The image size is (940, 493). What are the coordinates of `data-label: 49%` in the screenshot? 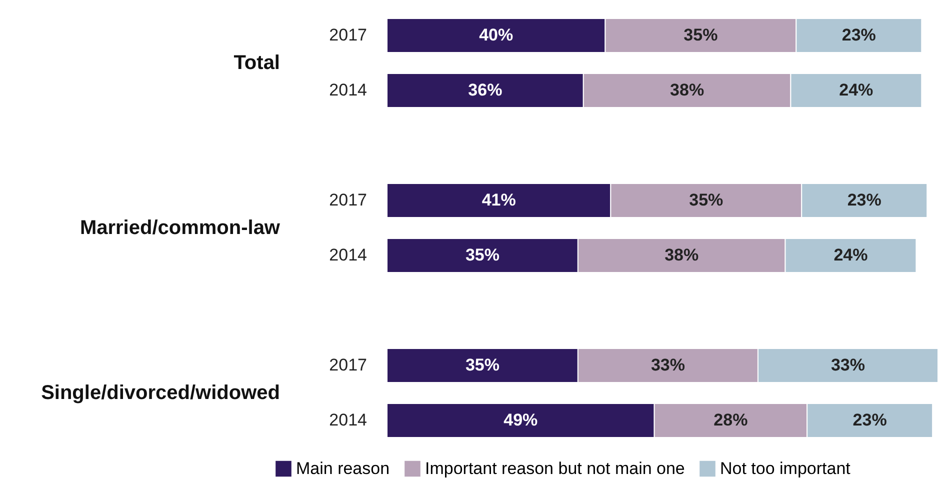 It's located at (521, 420).